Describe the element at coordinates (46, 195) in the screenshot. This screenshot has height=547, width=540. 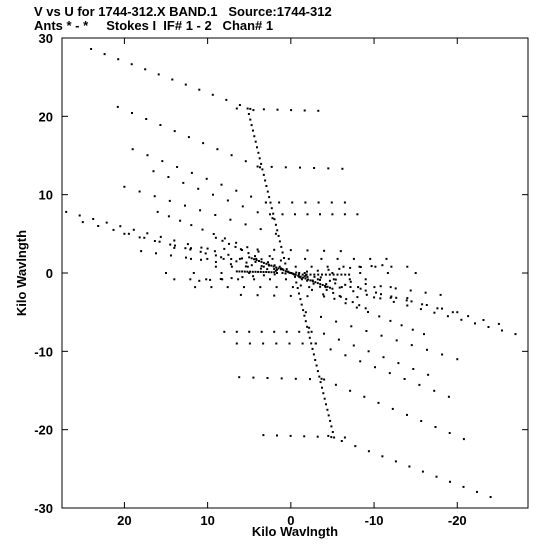
I see `y-tick-label: 10` at that location.